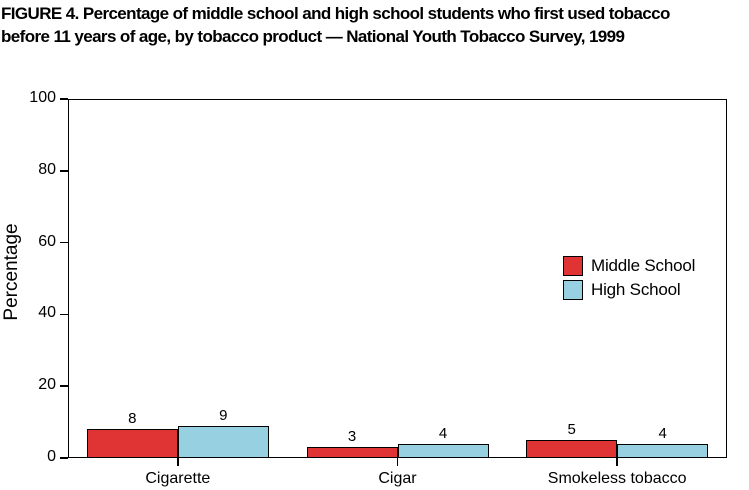  Describe the element at coordinates (47, 169) in the screenshot. I see `y-tick-label: 80` at that location.